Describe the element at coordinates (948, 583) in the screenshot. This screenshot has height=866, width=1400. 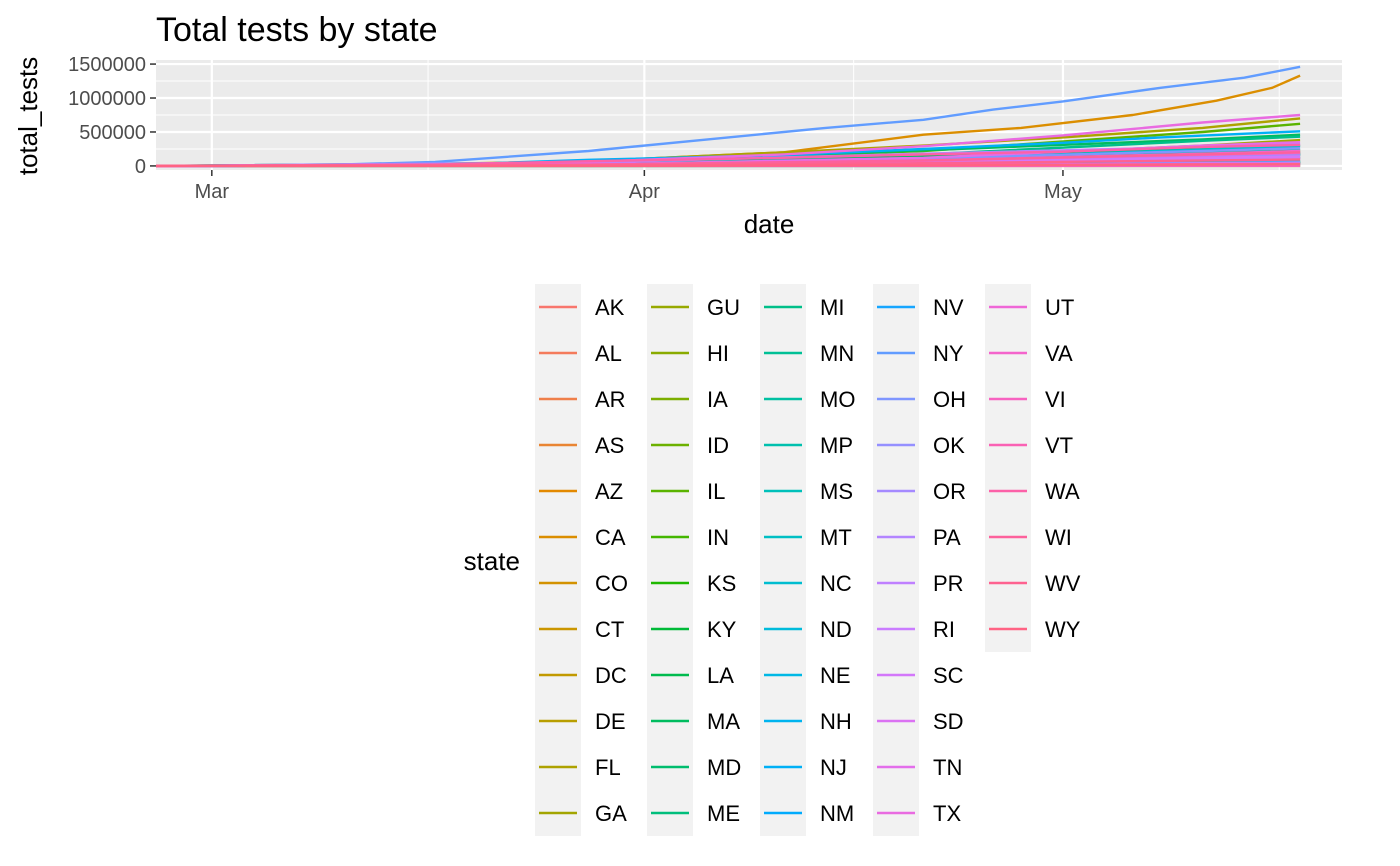
I see `legend-label: PR` at that location.